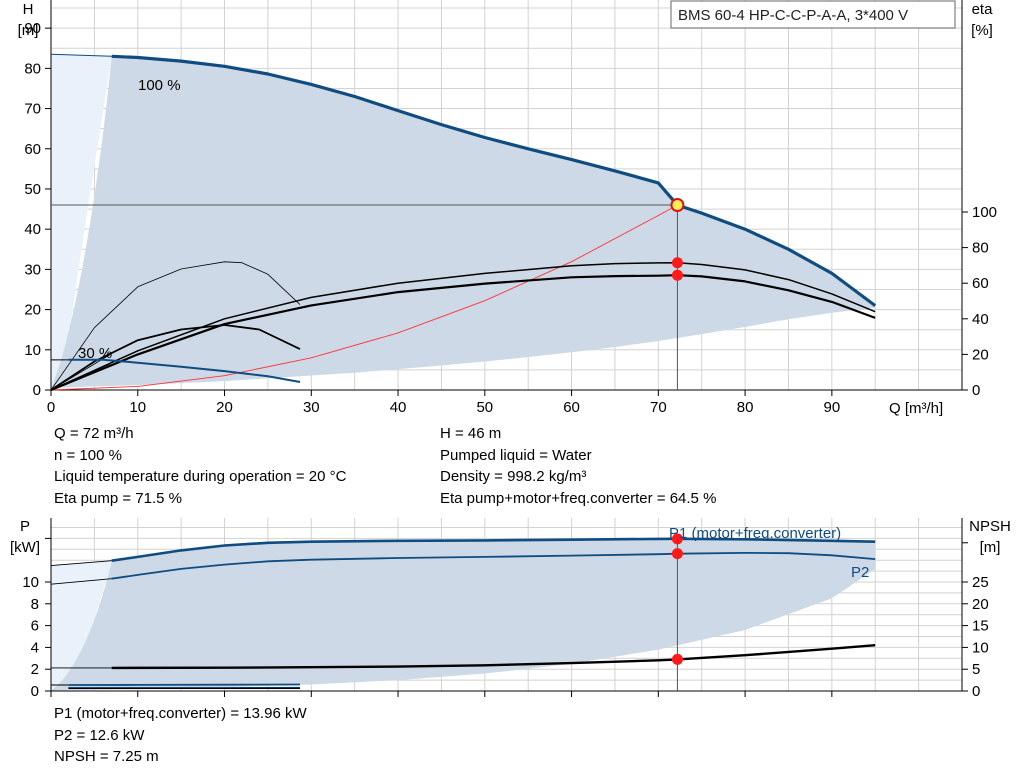  Describe the element at coordinates (99, 735) in the screenshot. I see `info-p2: P2 = 12.6 kW` at that location.